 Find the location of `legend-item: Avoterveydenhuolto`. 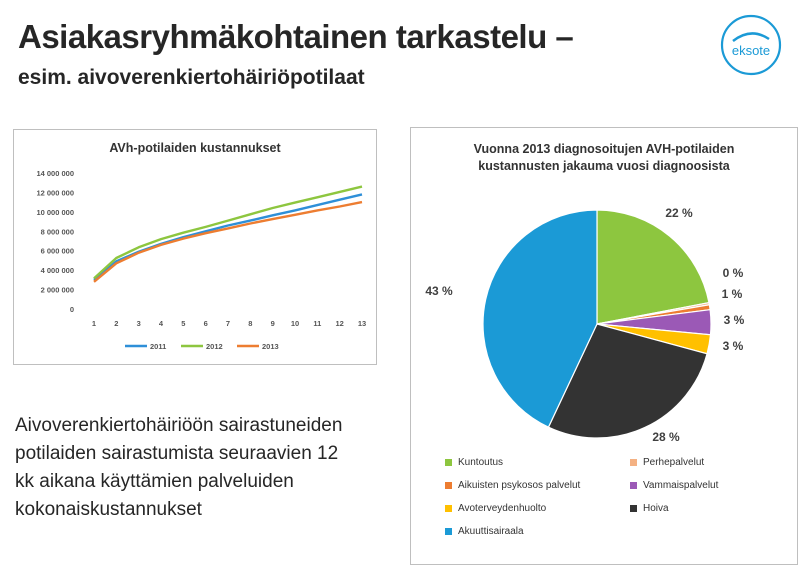

legend-item: Avoterveydenhuolto is located at coordinates (537, 508).